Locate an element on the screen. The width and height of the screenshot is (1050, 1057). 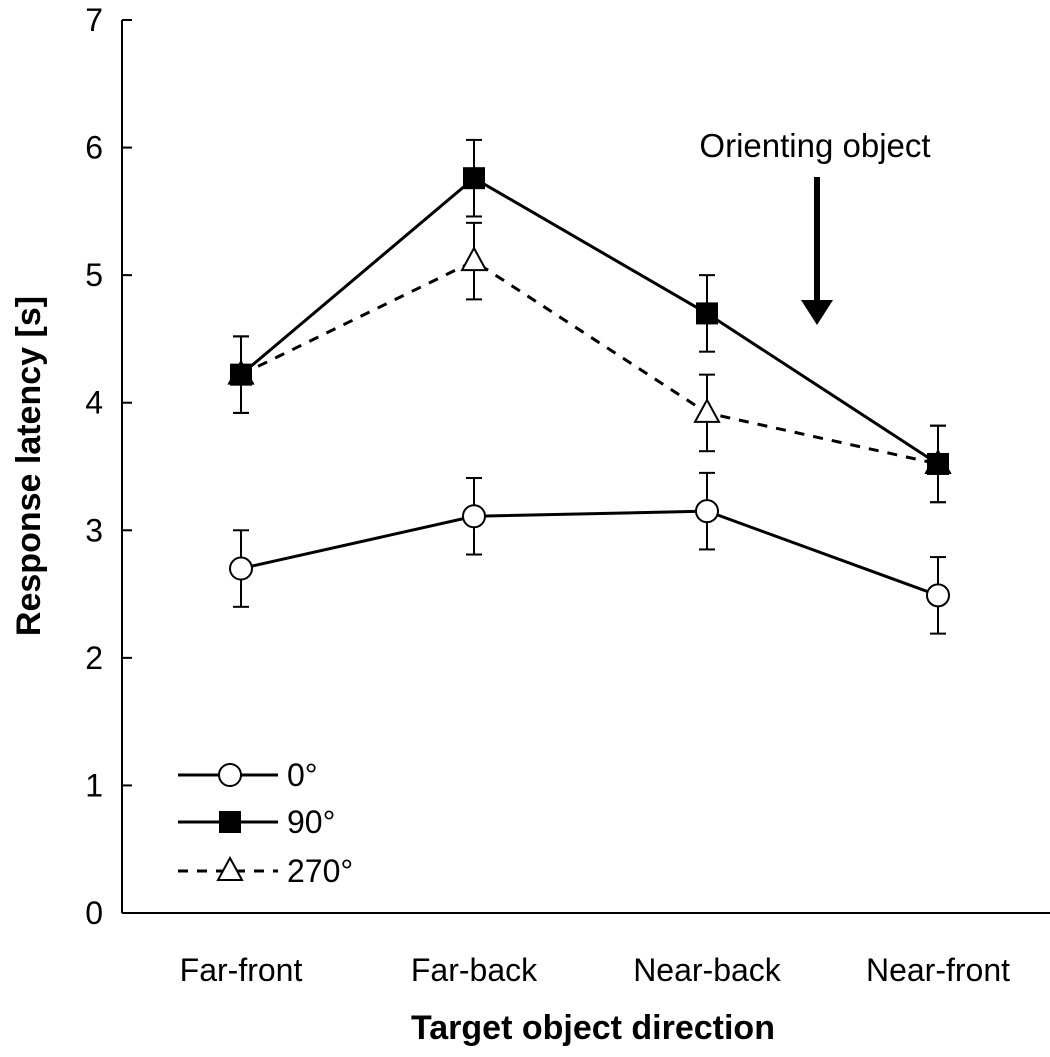
x-tick-label: Far-back is located at coordinates (474, 970).